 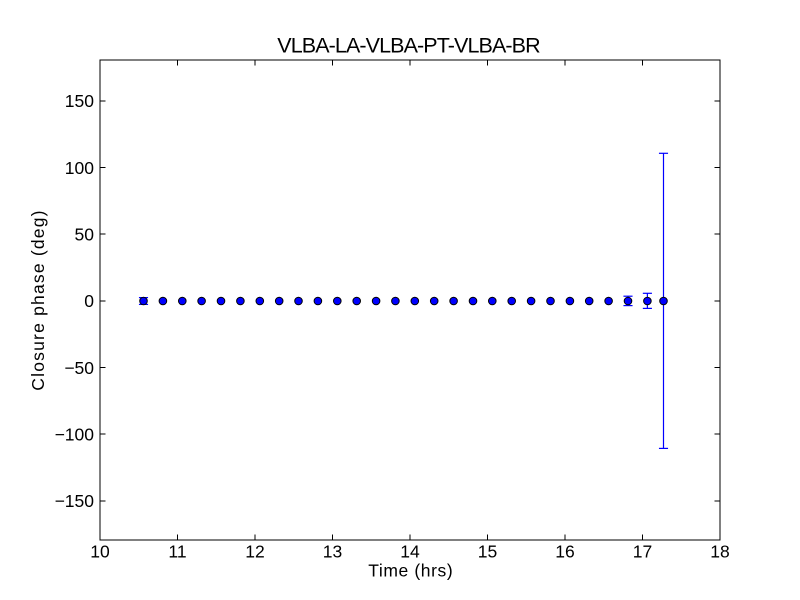 I want to click on svg-text: VLBA-LA-VLBA-PT-VLBA-BR, so click(x=408, y=46).